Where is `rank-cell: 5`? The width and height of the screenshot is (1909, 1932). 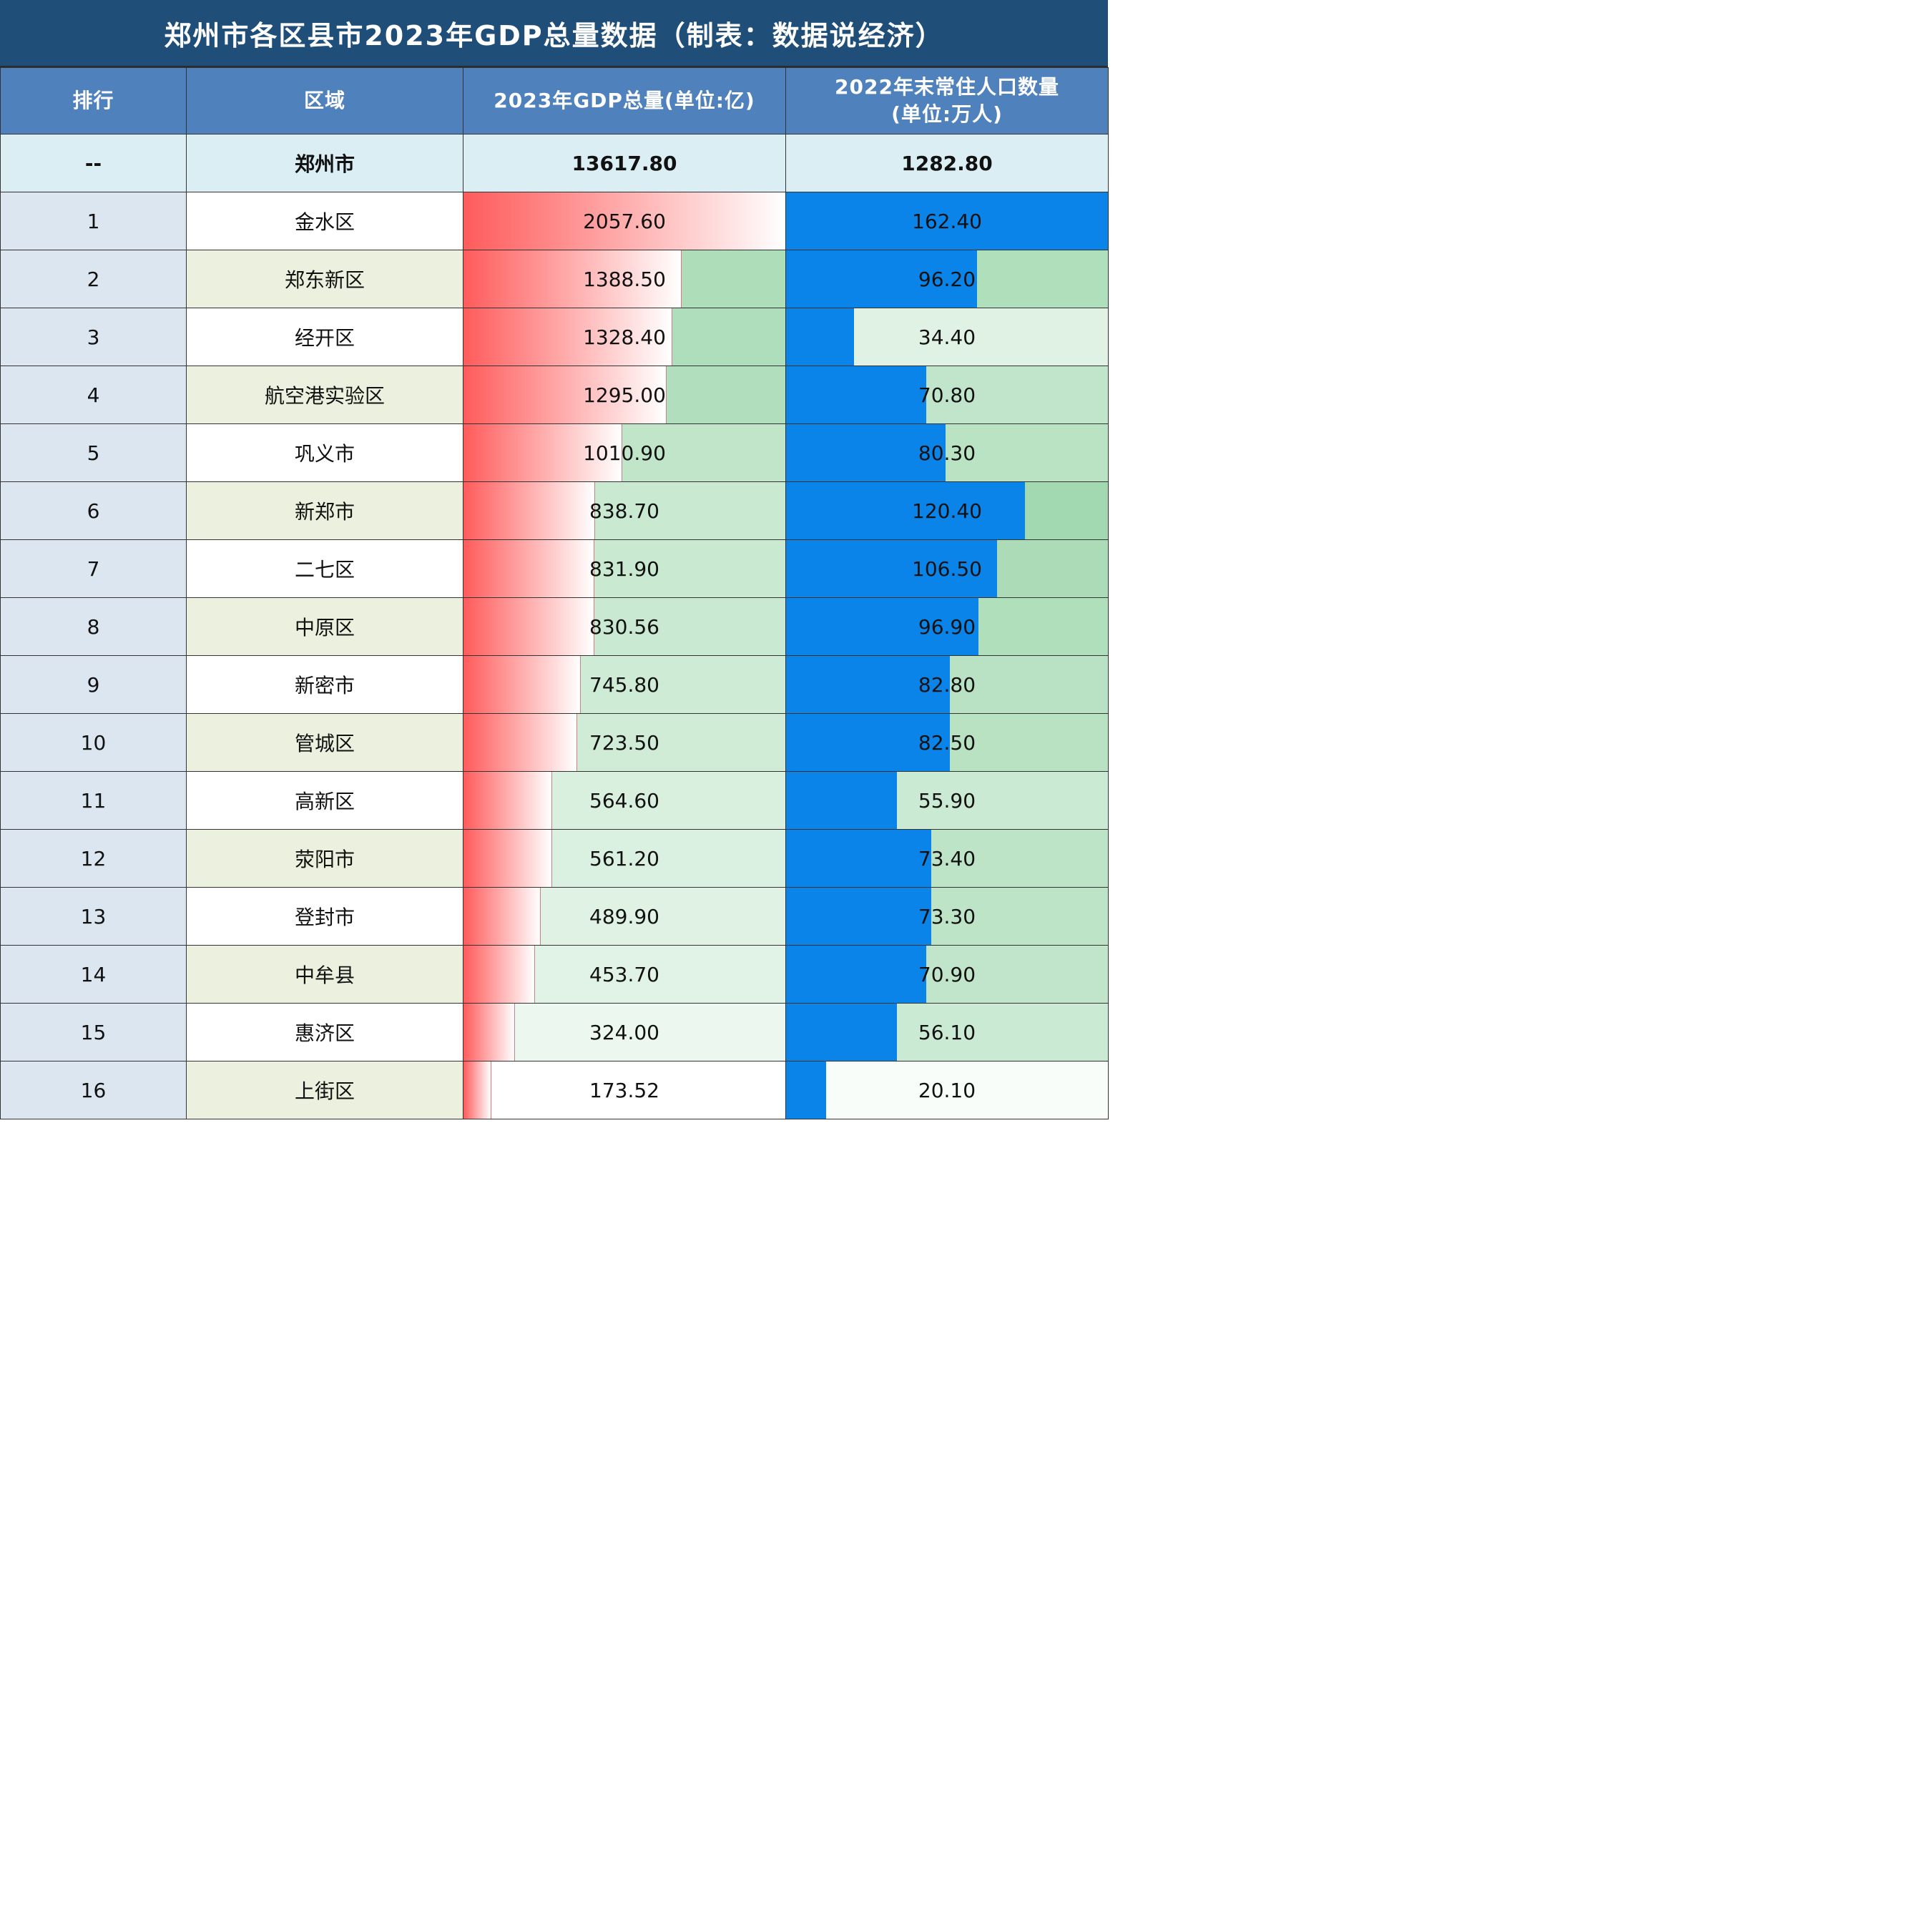
rank-cell: 5 is located at coordinates (94, 452).